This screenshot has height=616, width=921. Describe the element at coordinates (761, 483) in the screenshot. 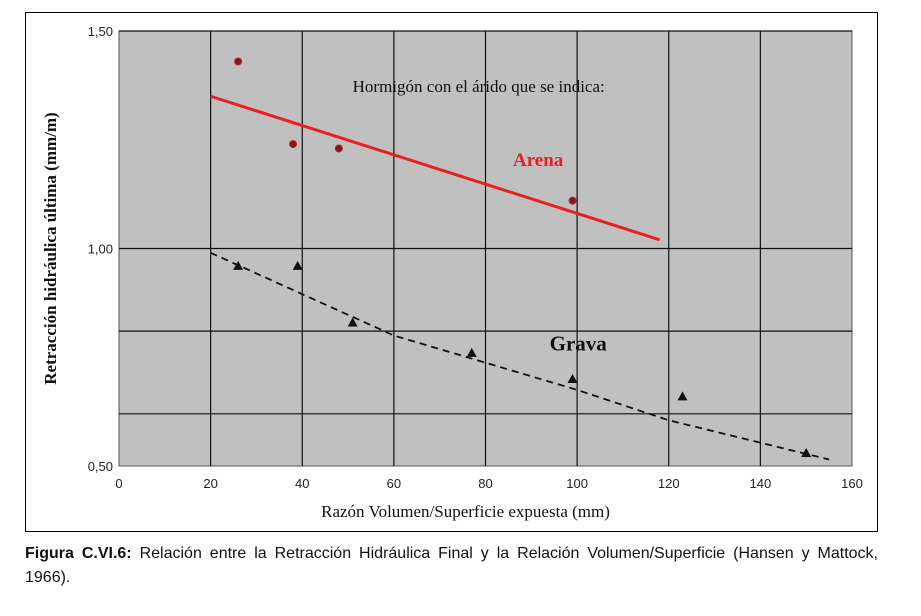

I see `x-tick-label: 140` at that location.